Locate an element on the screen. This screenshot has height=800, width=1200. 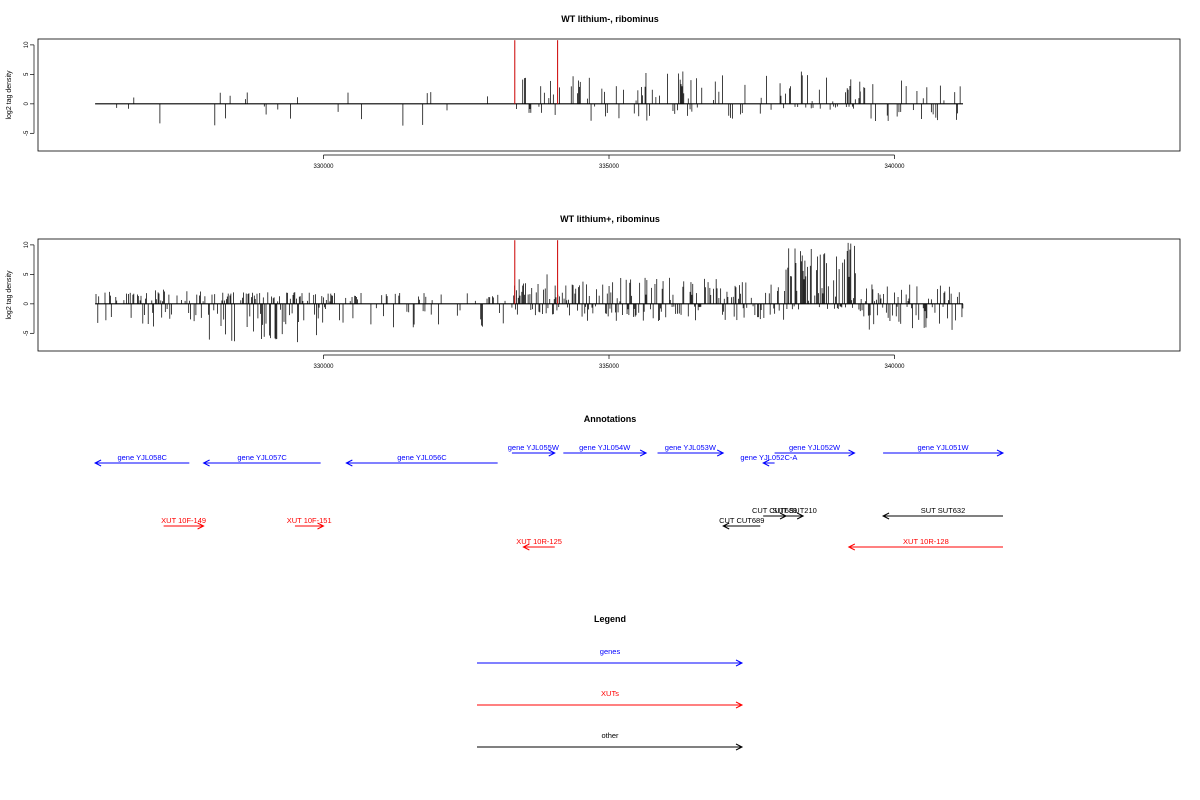
xut-feature: XUT 10R-128 is located at coordinates (925, 544).